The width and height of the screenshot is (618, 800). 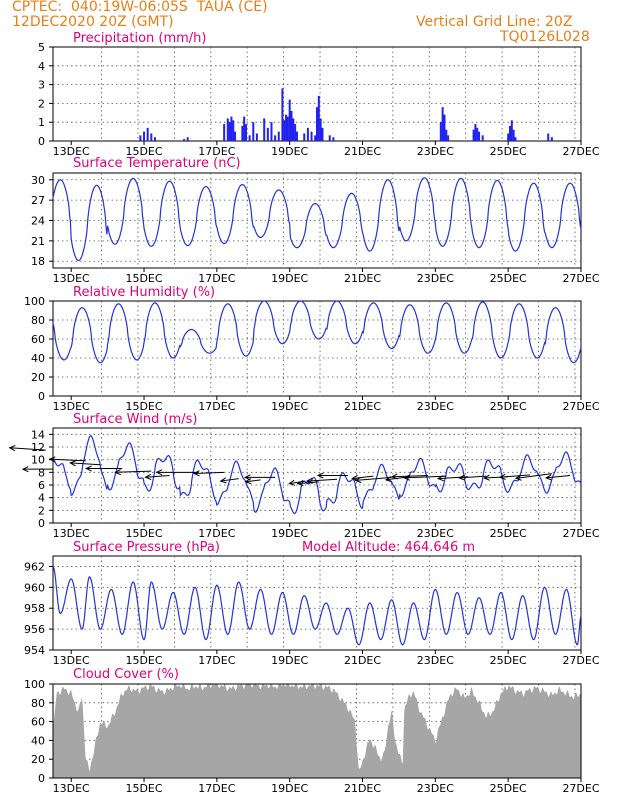 What do you see at coordinates (143, 660) in the screenshot?
I see `surface_pressure-xtick-label: 15DEC` at bounding box center [143, 660].